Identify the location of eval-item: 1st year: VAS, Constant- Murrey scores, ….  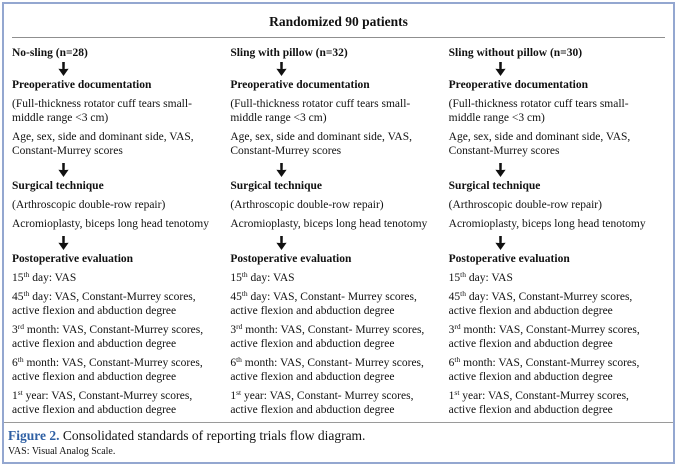
(322, 402).